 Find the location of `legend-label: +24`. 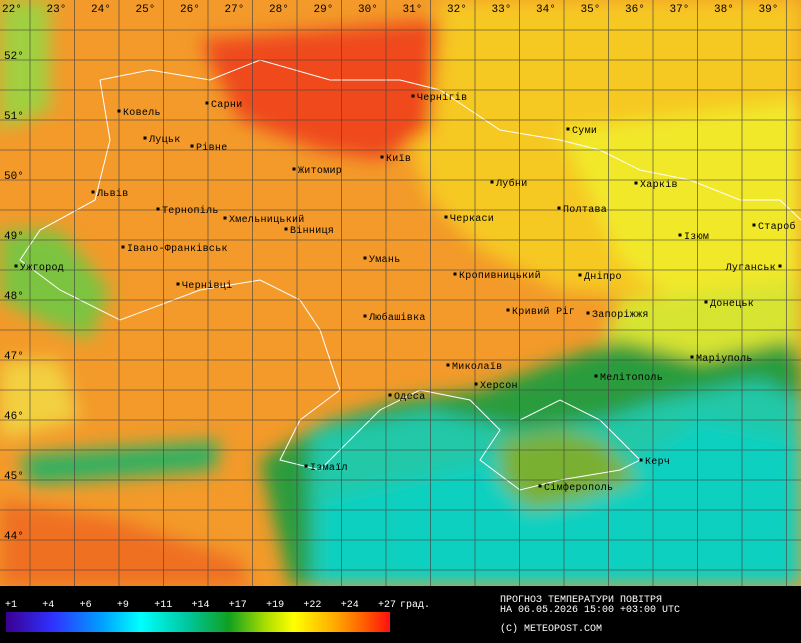

legend-label: +24 is located at coordinates (350, 605).